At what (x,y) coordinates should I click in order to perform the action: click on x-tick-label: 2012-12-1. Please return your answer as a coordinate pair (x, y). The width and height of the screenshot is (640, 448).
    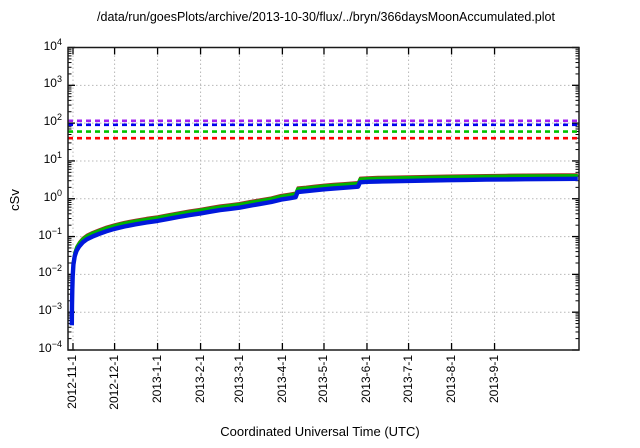
    Looking at the image, I should click on (114, 382).